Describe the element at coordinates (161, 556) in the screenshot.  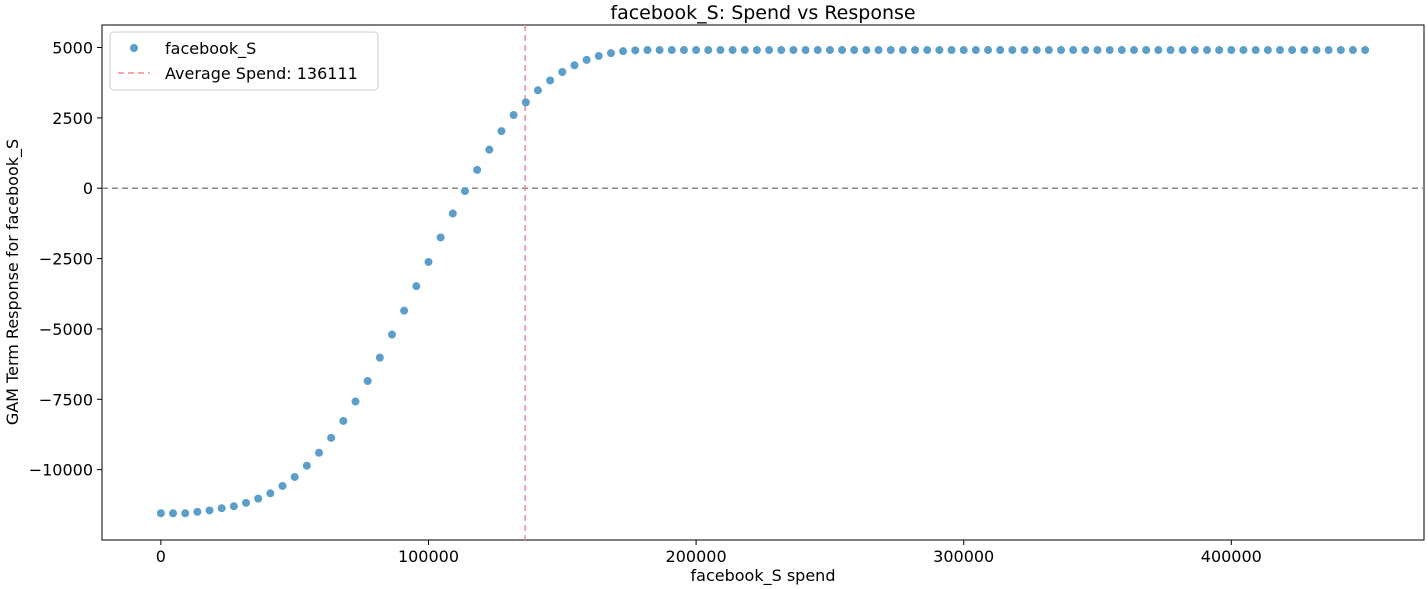
I see `x-tick-label: 0` at that location.